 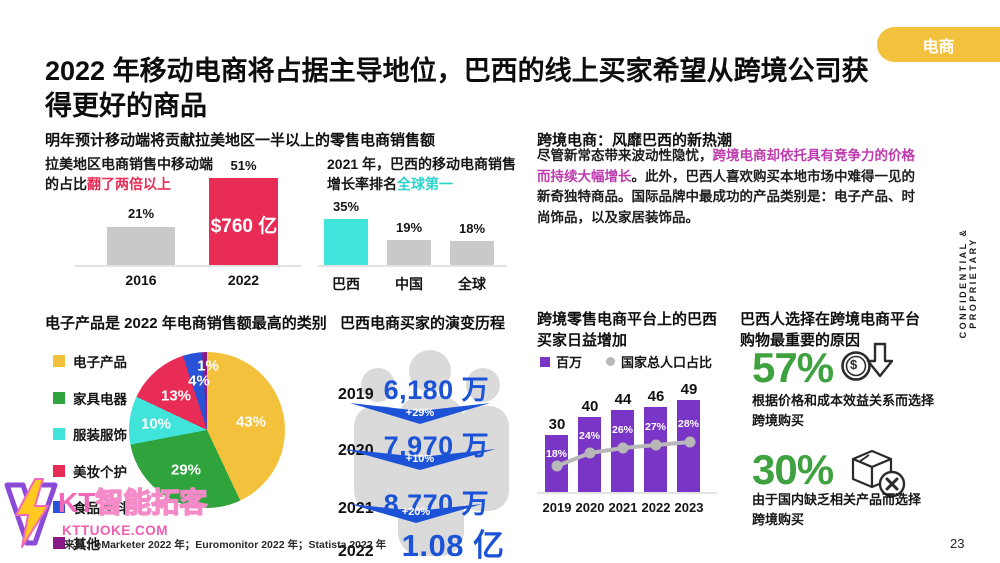 What do you see at coordinates (656, 396) in the screenshot?
I see `pbar-value: 46` at bounding box center [656, 396].